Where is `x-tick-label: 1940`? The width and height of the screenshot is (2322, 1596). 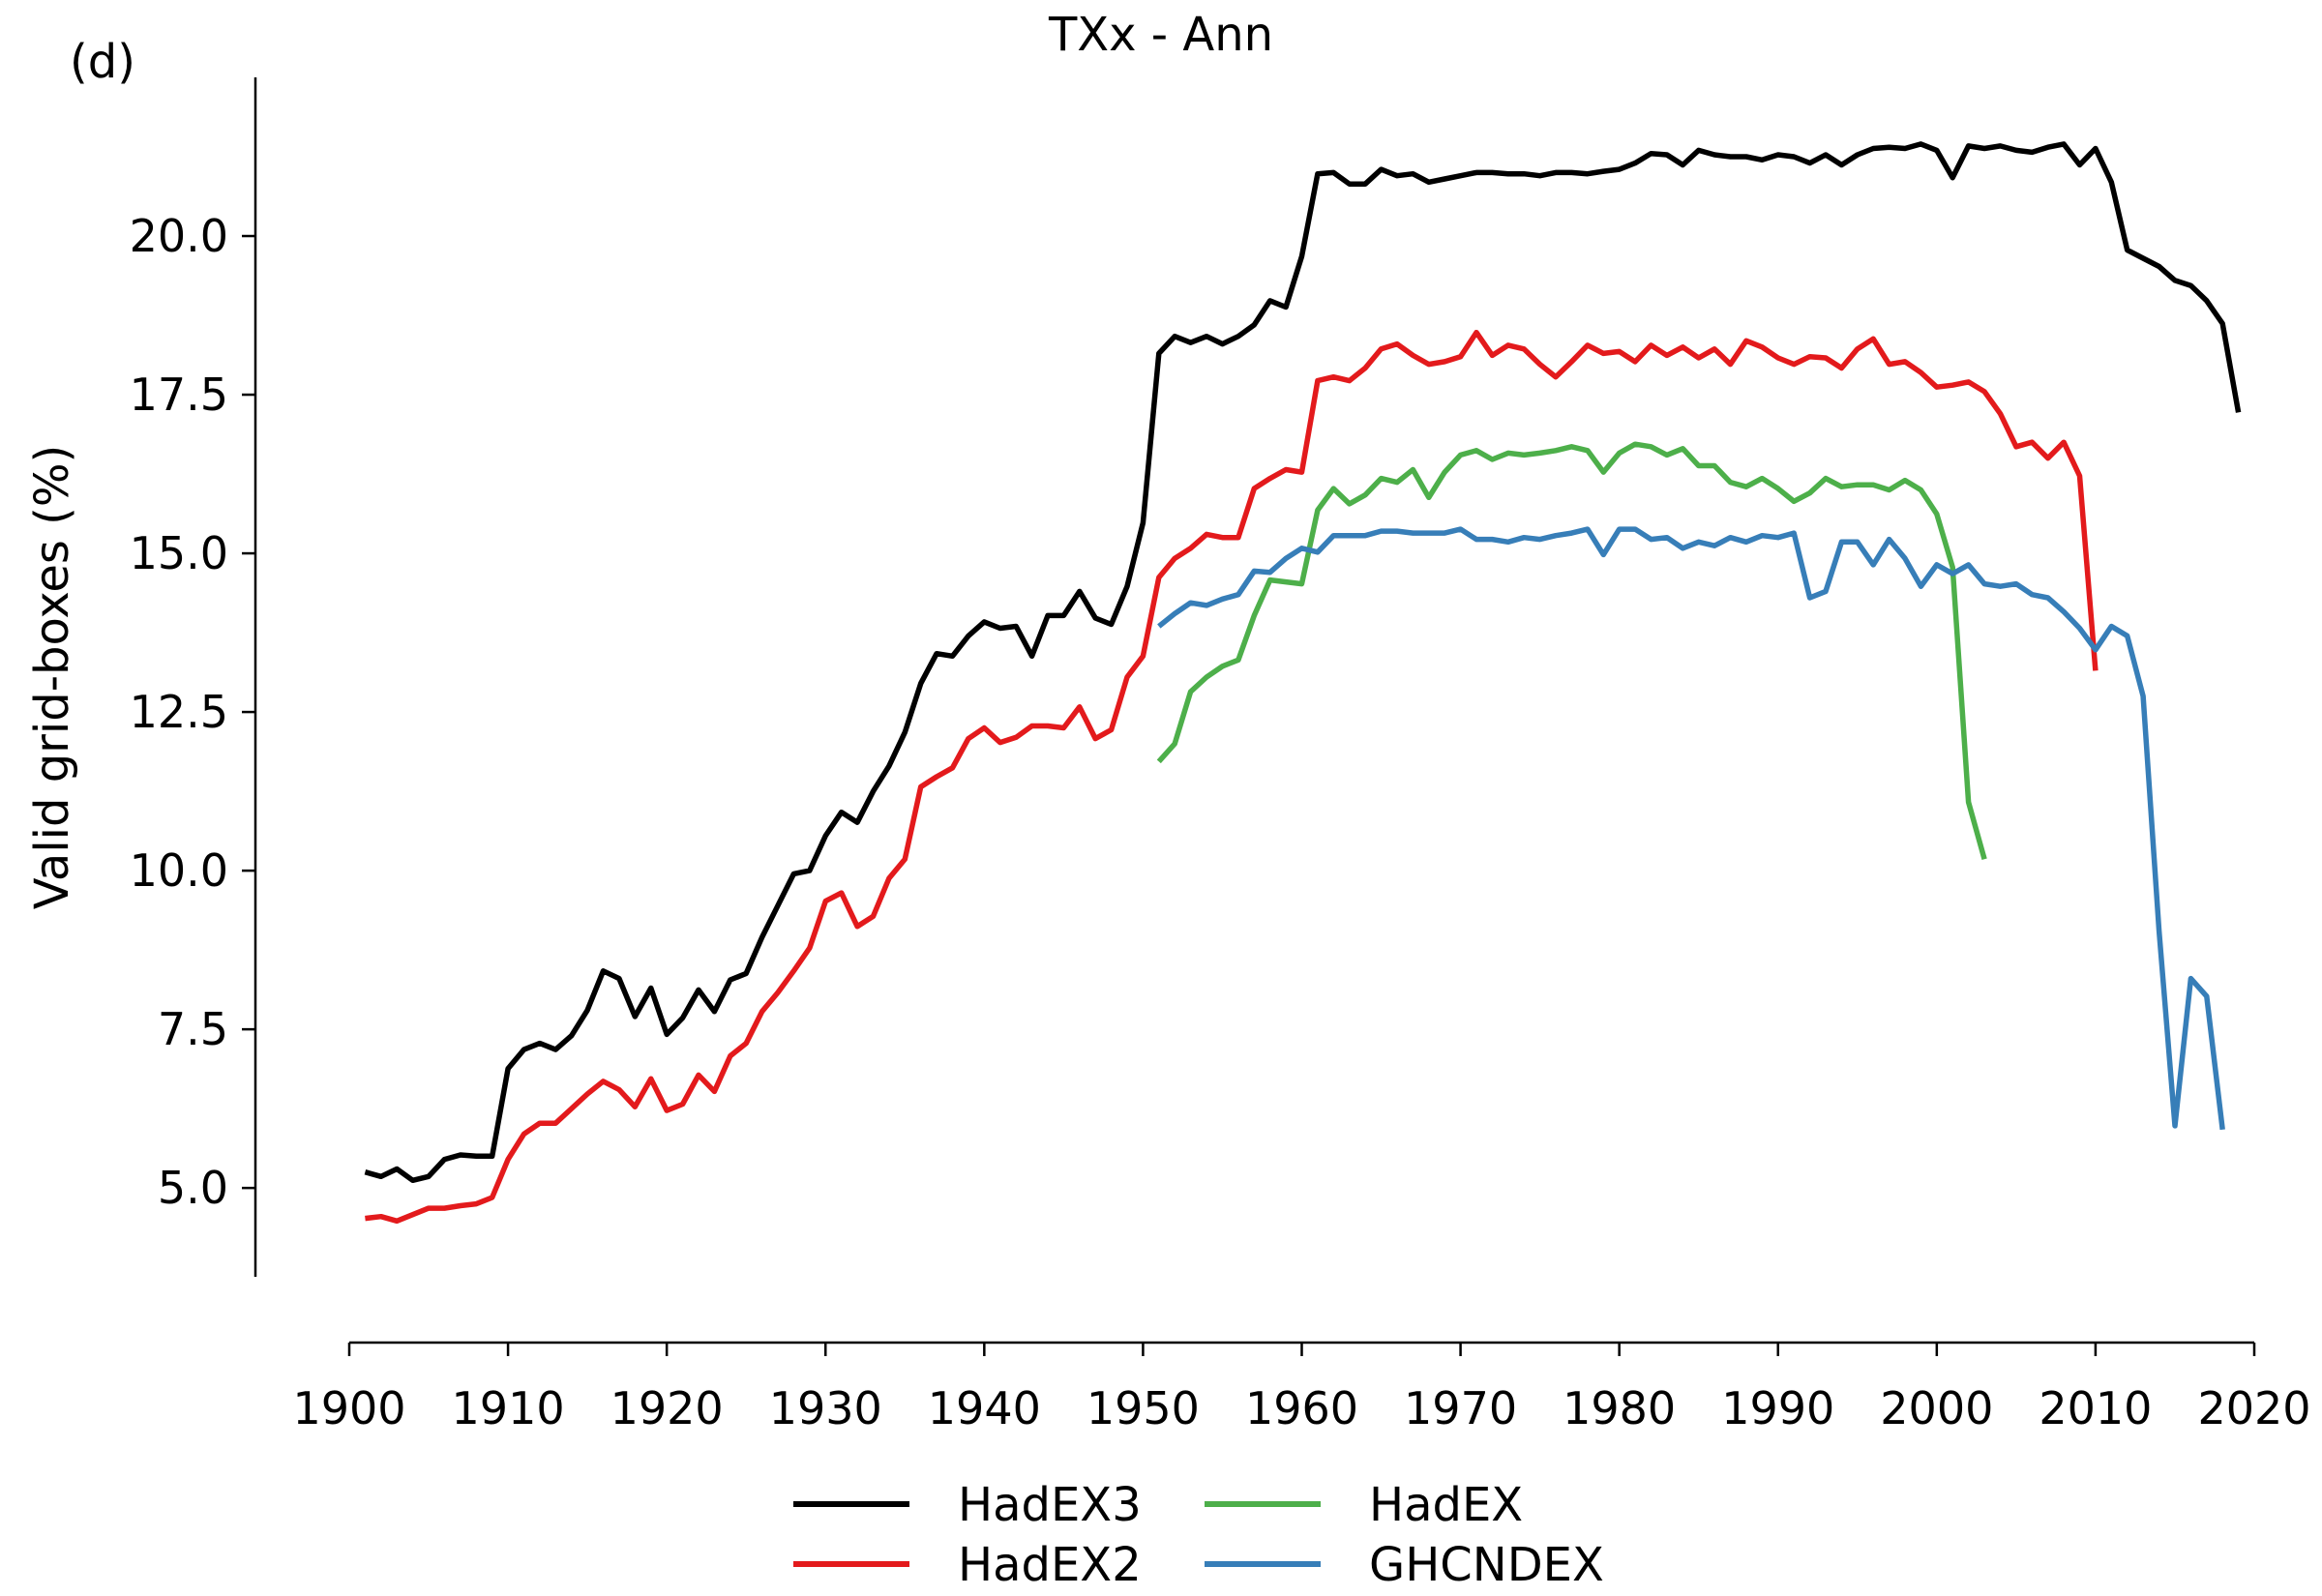 x-tick-label: 1940 is located at coordinates (984, 1408).